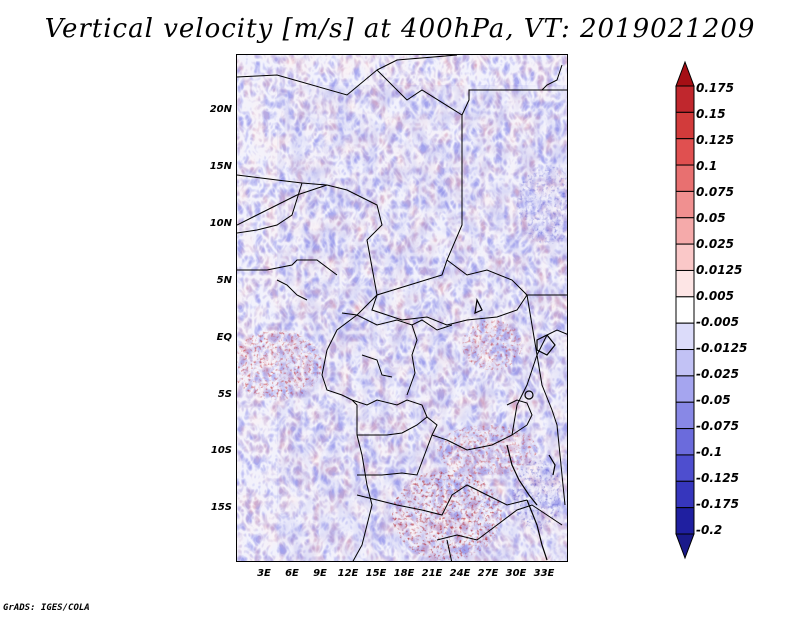  What do you see at coordinates (685, 546) in the screenshot?
I see `colorbar-bottom-arrow` at bounding box center [685, 546].